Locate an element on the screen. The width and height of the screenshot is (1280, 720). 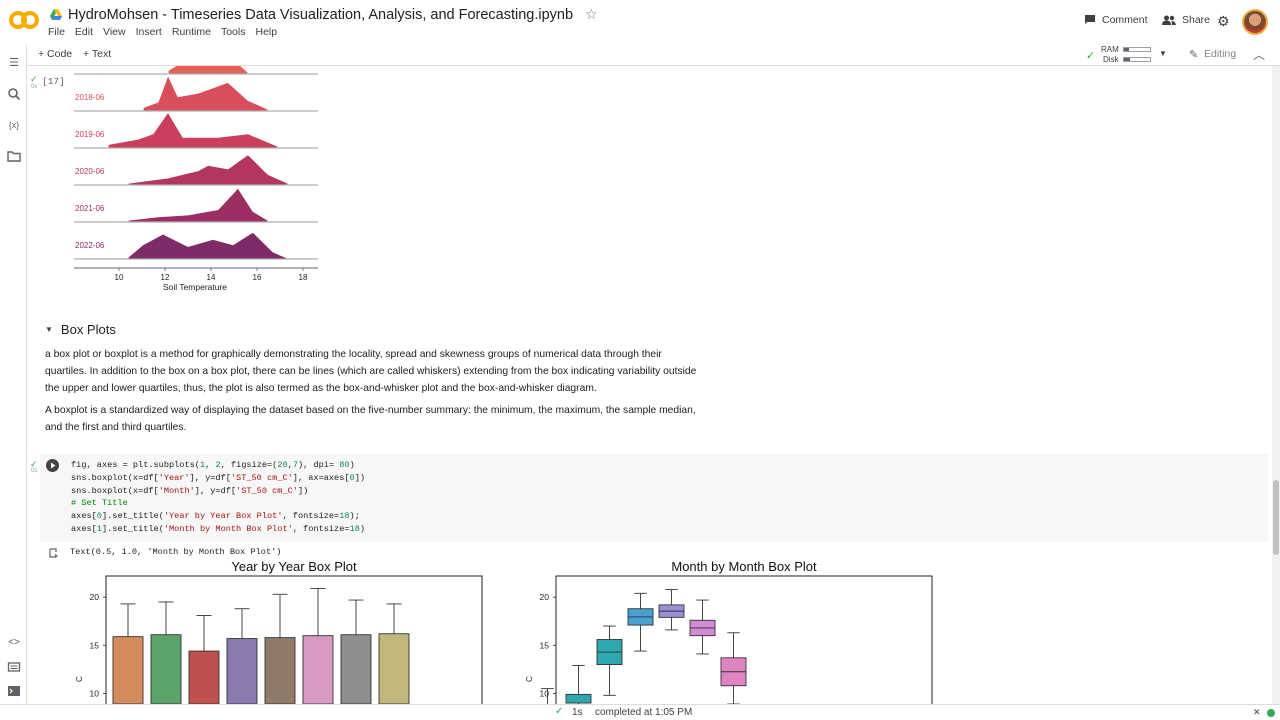
menu-tools: Tools is located at coordinates (233, 32).